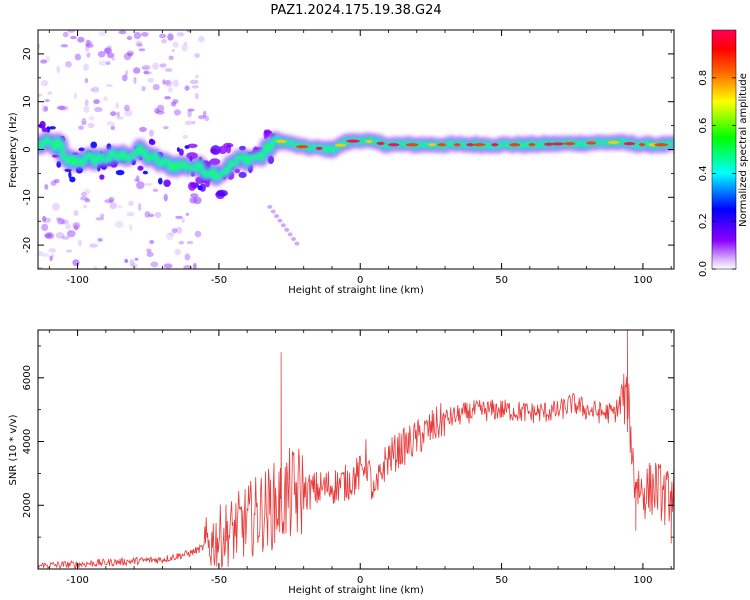 This screenshot has width=750, height=600. Describe the element at coordinates (724, 149) in the screenshot. I see `colorbar-border` at that location.